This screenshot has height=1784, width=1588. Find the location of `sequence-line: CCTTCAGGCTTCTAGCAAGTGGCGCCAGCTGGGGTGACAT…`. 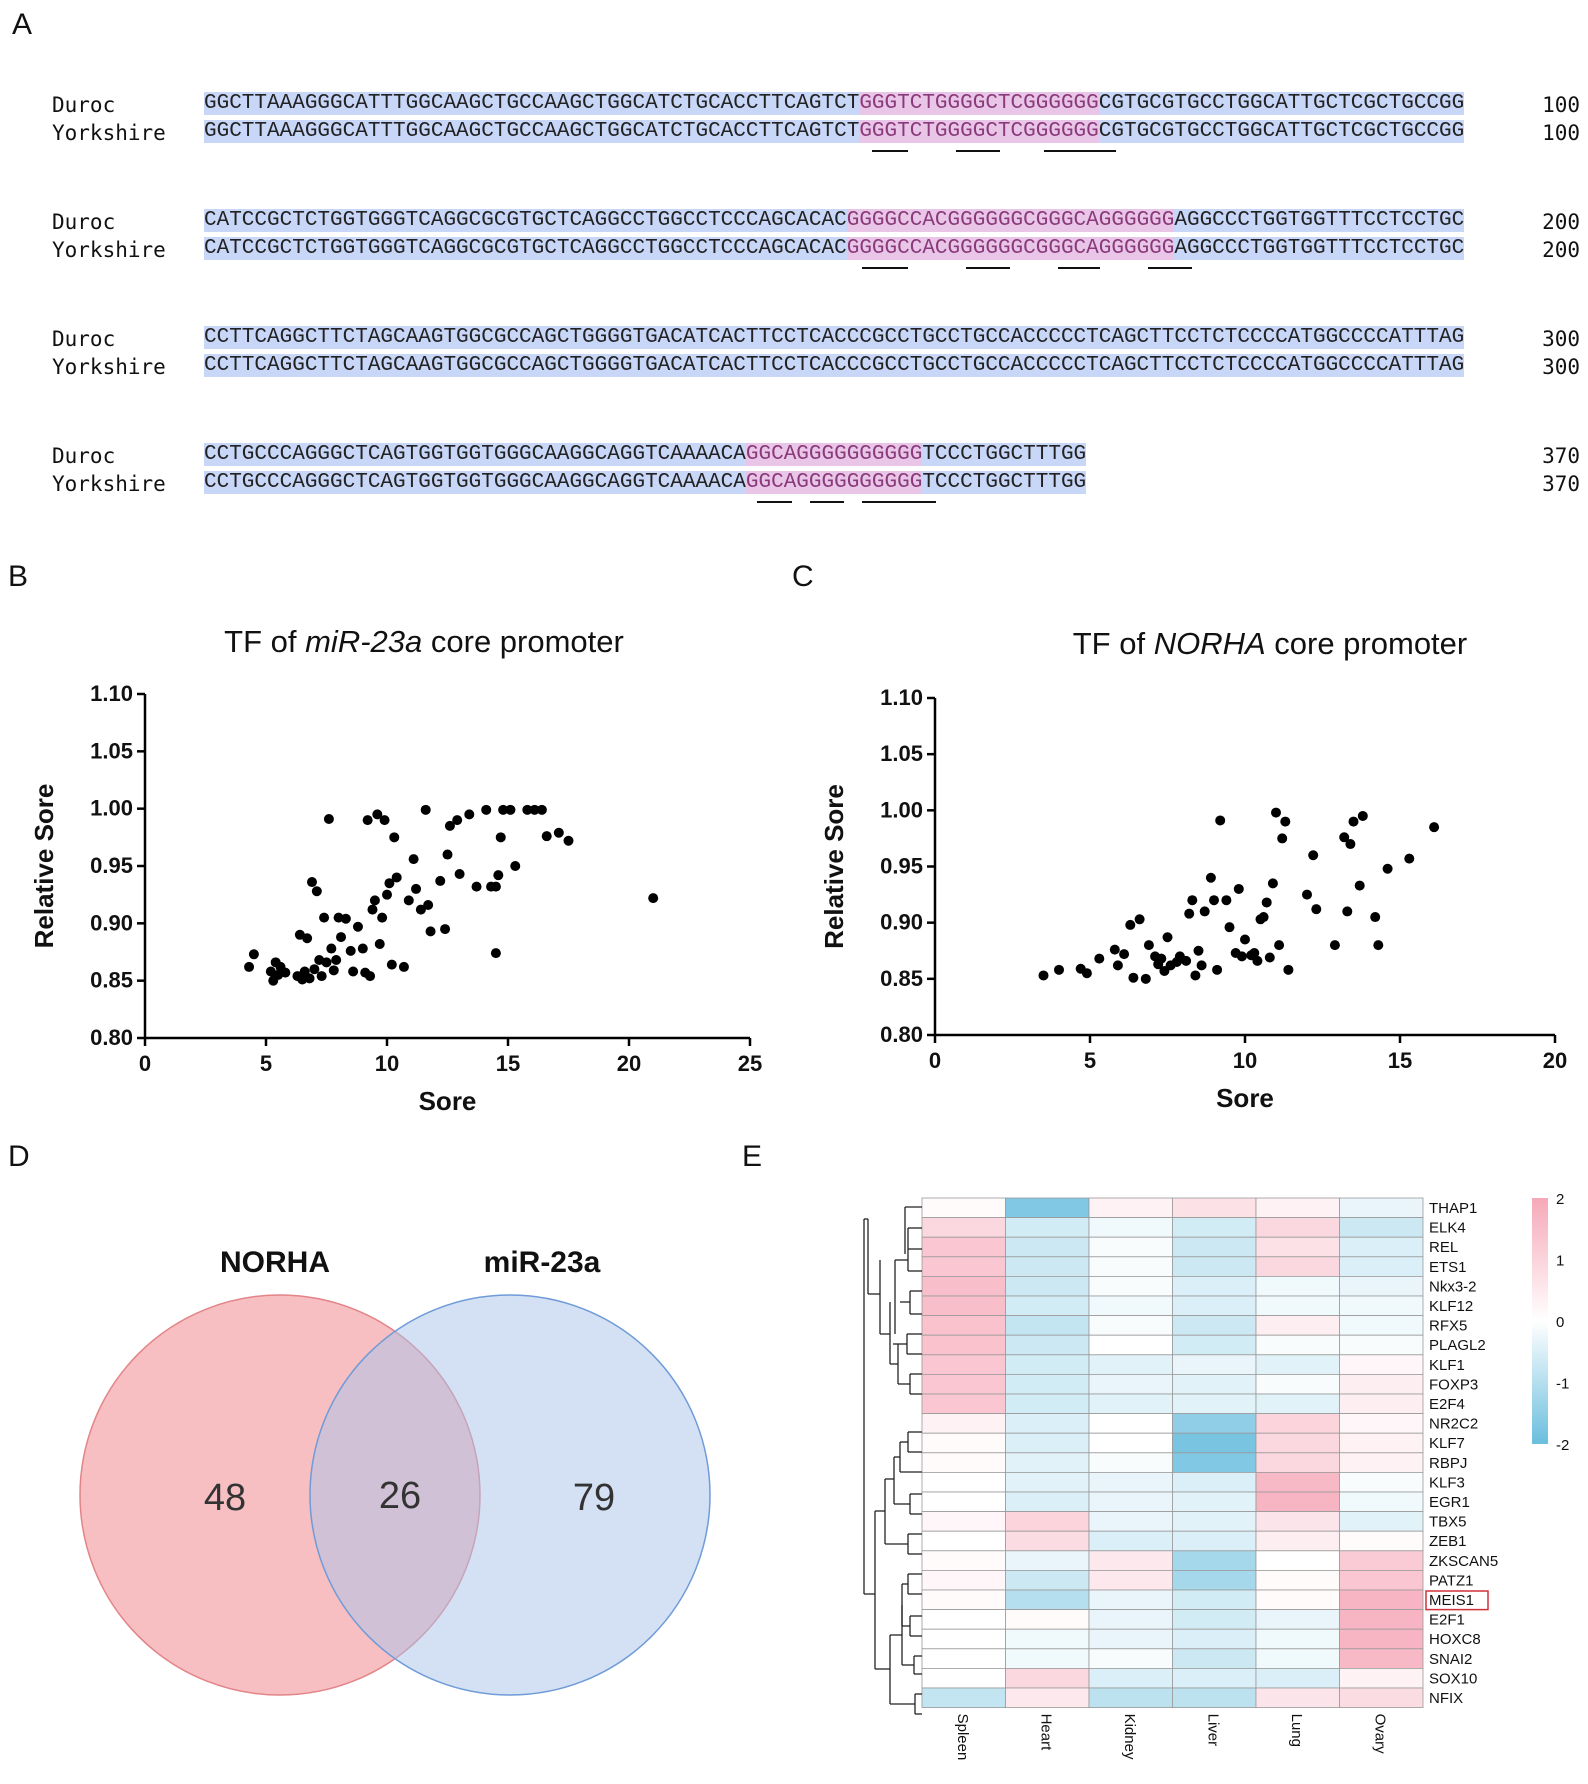

sequence-line: CCTTCAGGCTTCTAGCAAGTGGCGCCAGCTGGGGTGACAT… is located at coordinates (834, 366).